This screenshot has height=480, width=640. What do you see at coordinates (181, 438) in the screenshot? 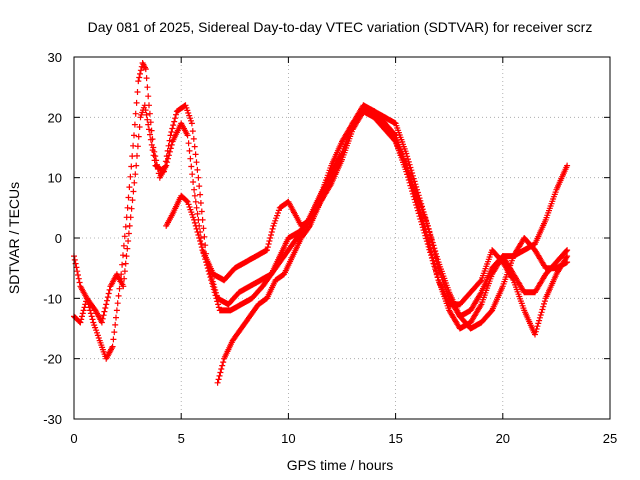
I see `x-tick-label: 5` at bounding box center [181, 438].